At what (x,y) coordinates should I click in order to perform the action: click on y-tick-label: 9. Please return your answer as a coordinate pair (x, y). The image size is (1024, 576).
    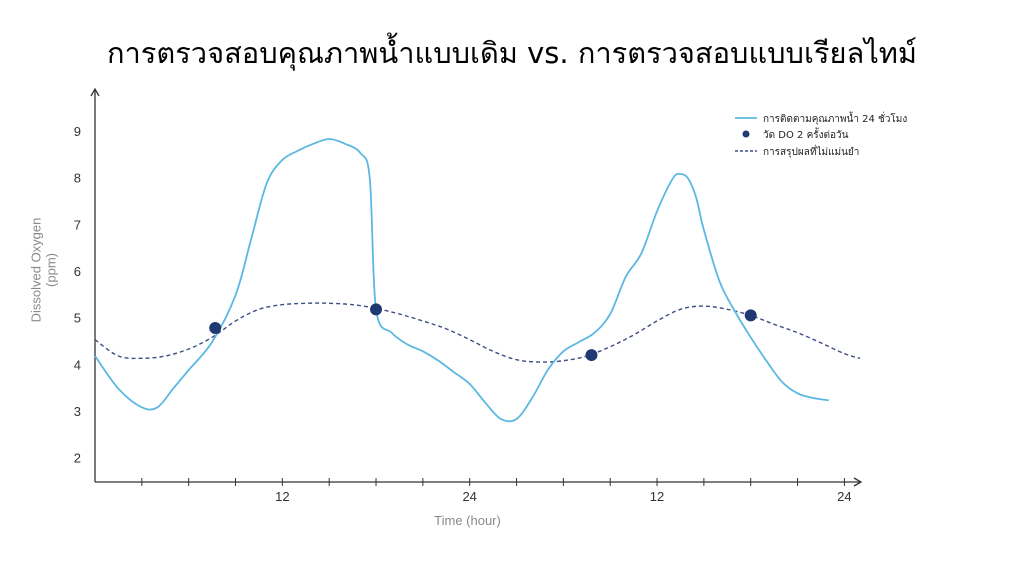
    Looking at the image, I should click on (77, 131).